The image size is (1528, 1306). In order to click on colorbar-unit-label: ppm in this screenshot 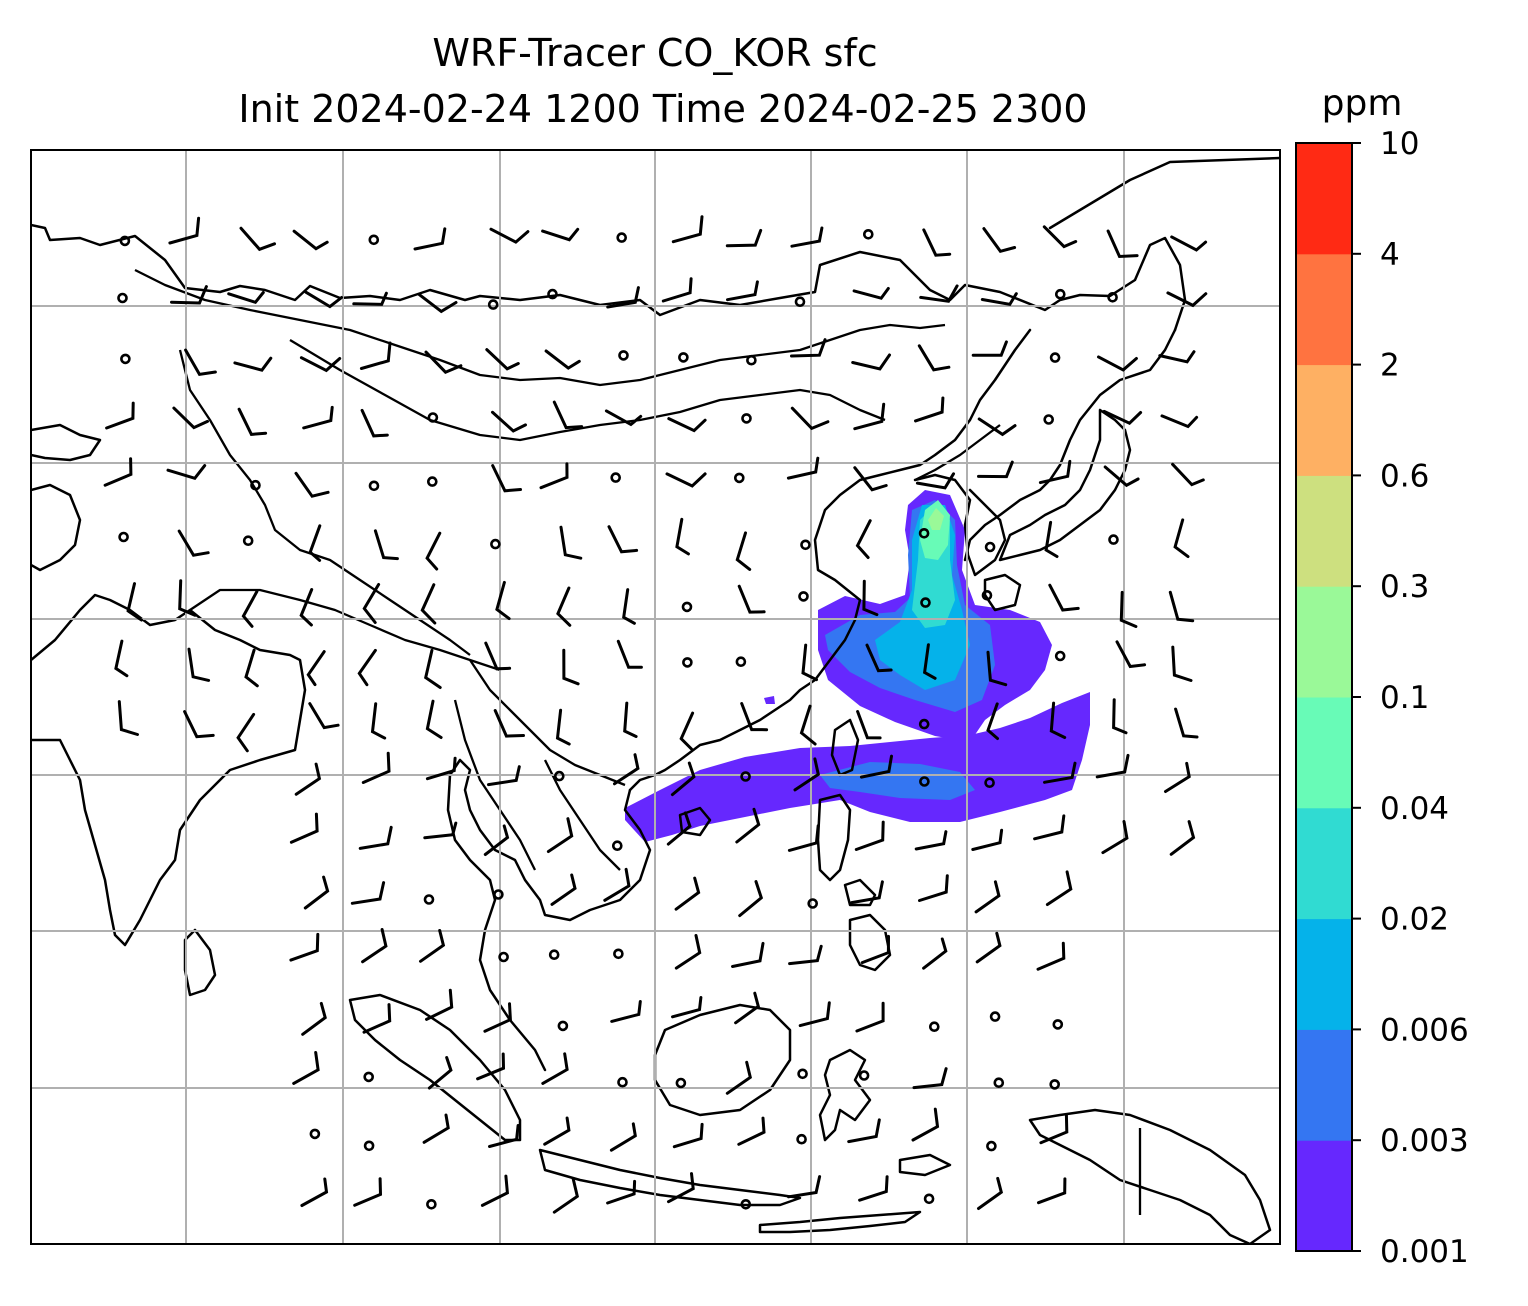, I will do `click(1362, 103)`.